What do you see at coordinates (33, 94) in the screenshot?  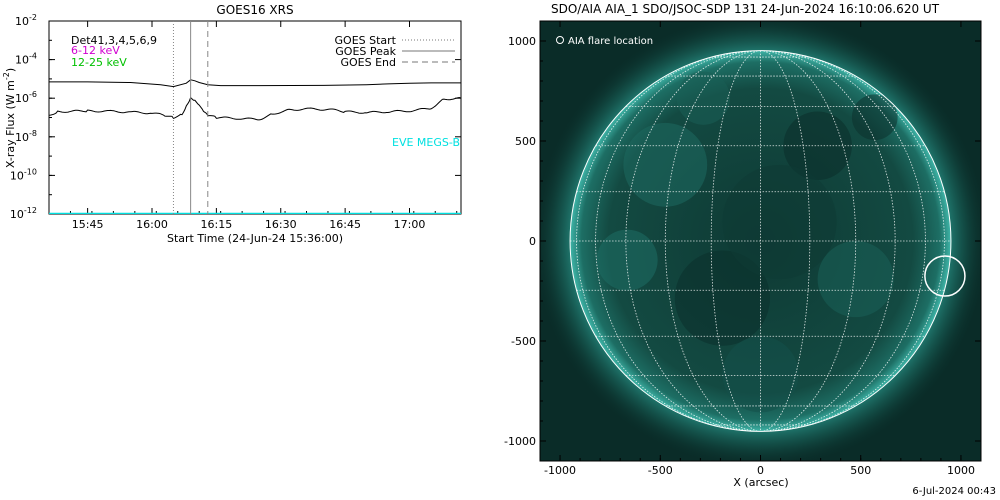 I see `goes-y-tick-exp: -6` at bounding box center [33, 94].